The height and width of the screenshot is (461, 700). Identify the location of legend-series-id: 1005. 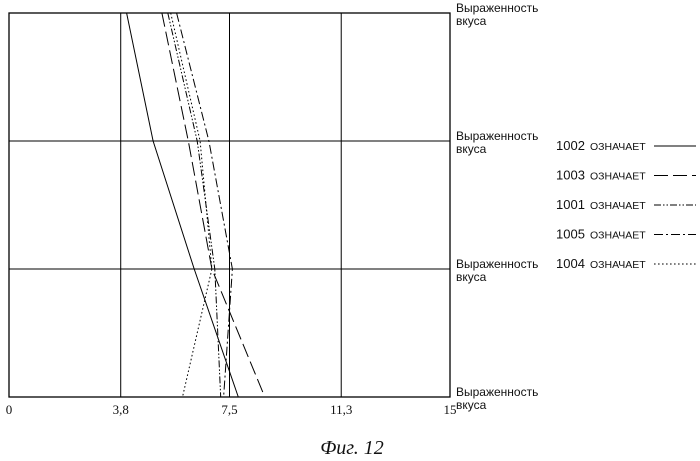
(570, 234).